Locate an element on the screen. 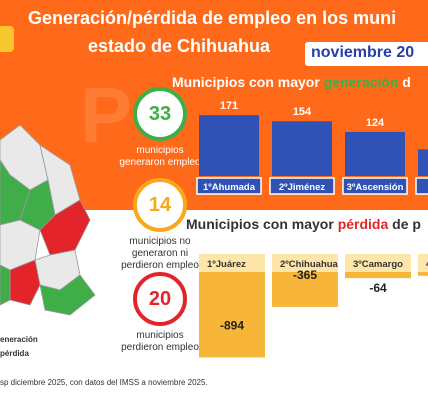 The width and height of the screenshot is (428, 400). stat-neutral-ring: 14 is located at coordinates (160, 205).